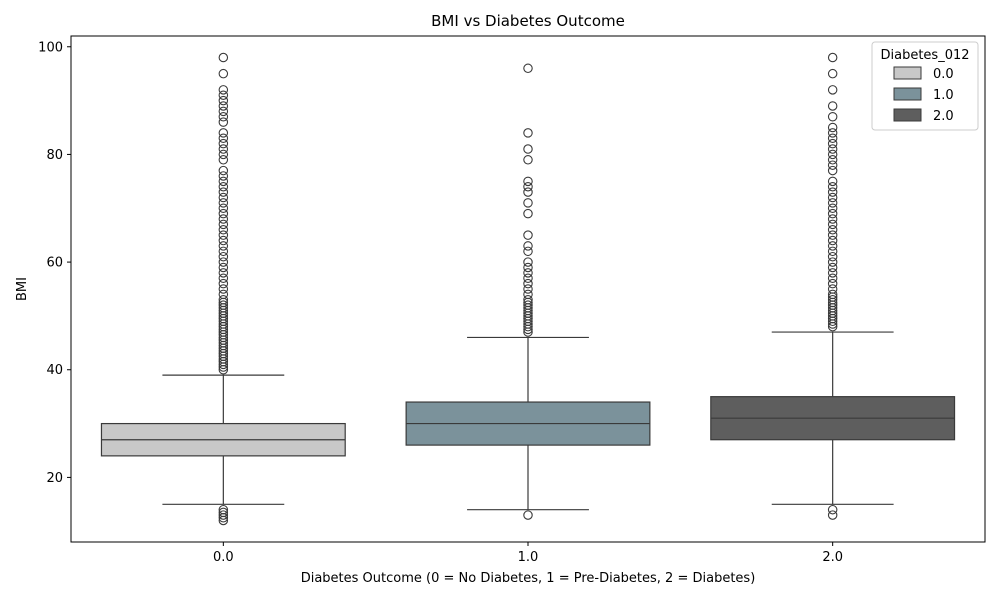 The width and height of the screenshot is (1000, 600). What do you see at coordinates (943, 74) in the screenshot?
I see `legend-entry-label: 0.0` at bounding box center [943, 74].